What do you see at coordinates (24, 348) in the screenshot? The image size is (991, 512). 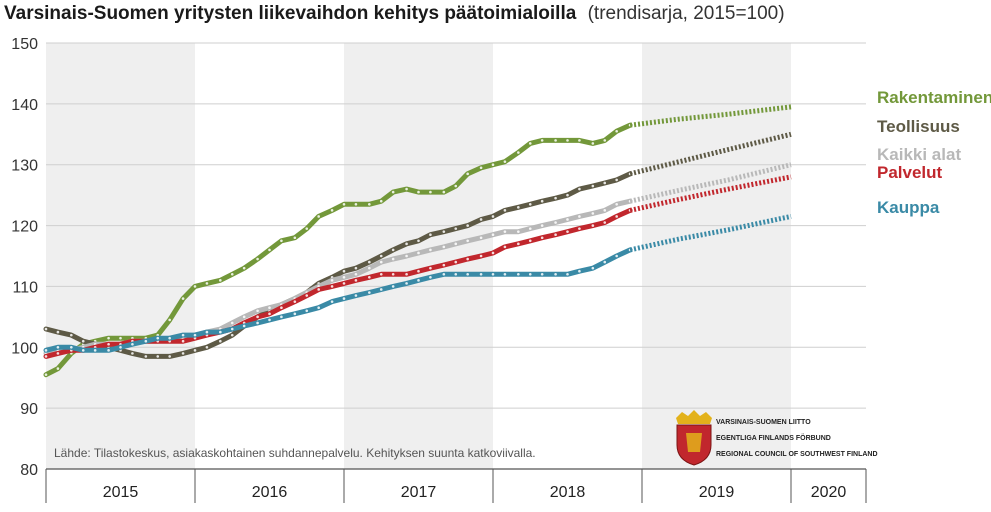 I see `y-tick-label: 100` at bounding box center [24, 348].